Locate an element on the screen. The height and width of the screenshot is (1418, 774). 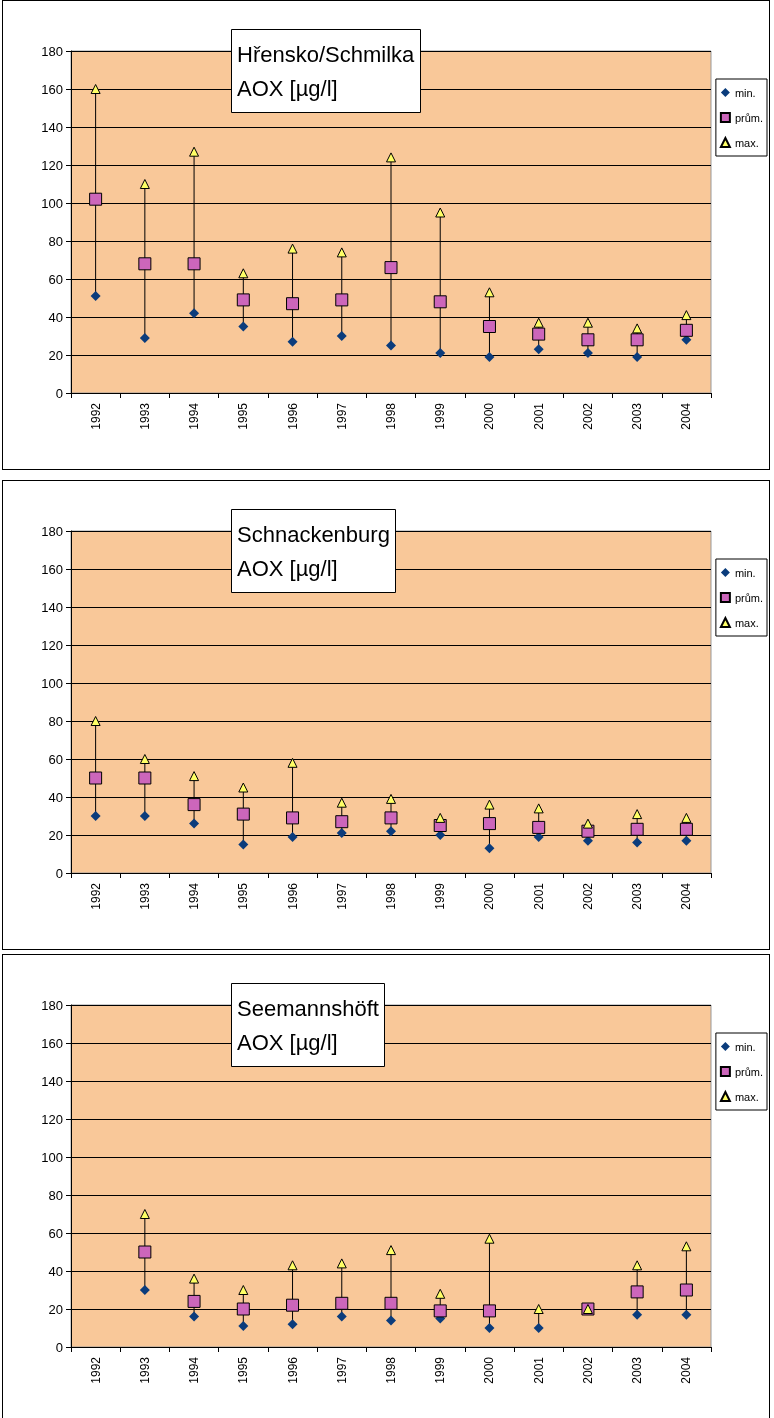
chart-title: Hřensko/Schmilka AOX [µg/l] is located at coordinates (326, 71).